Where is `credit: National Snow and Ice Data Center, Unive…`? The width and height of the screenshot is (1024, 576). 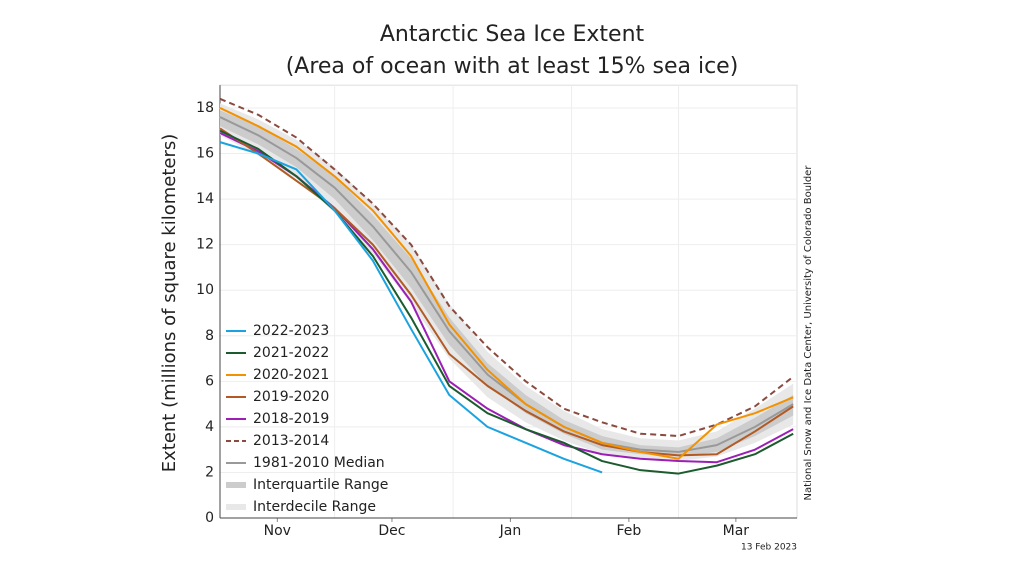 credit: National Snow and Ice Data Center, Unive… is located at coordinates (808, 333).